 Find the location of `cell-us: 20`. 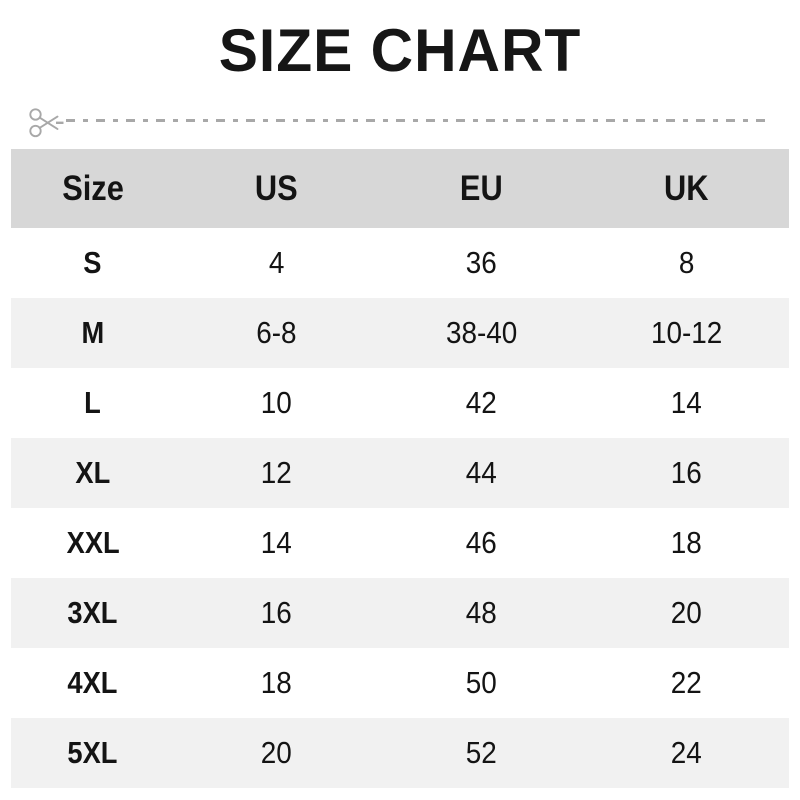

cell-us: 20 is located at coordinates (276, 753).